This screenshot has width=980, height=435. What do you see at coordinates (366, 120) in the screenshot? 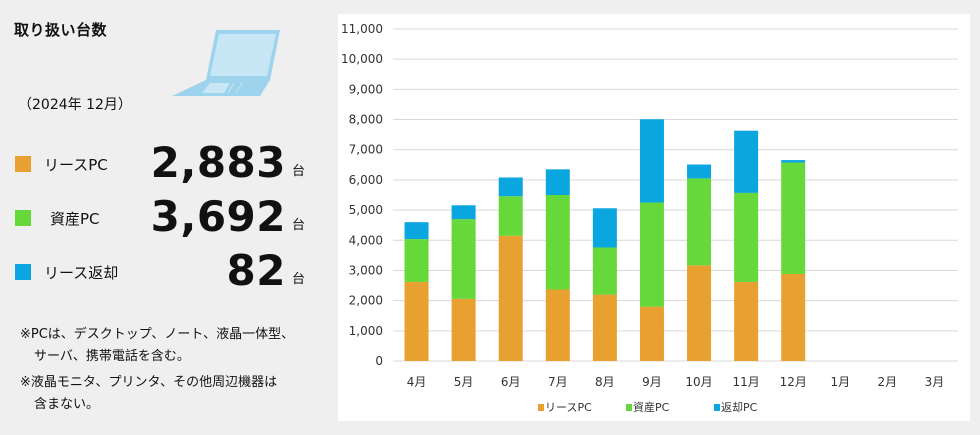
I see `y-tick-label: 8,000` at bounding box center [366, 120].